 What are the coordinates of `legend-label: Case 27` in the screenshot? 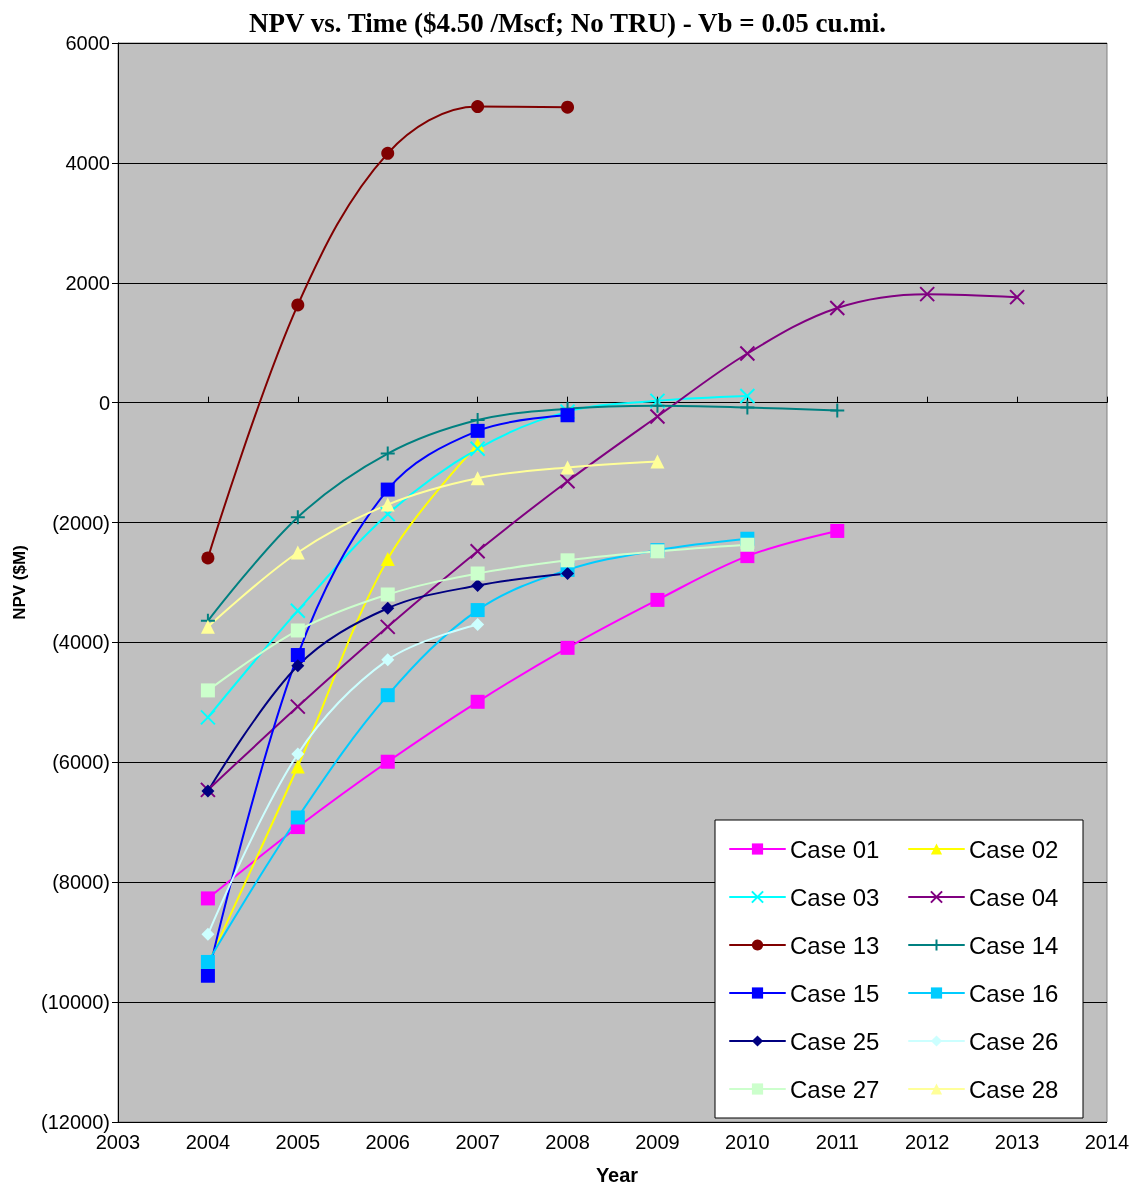 It's located at (835, 1089).